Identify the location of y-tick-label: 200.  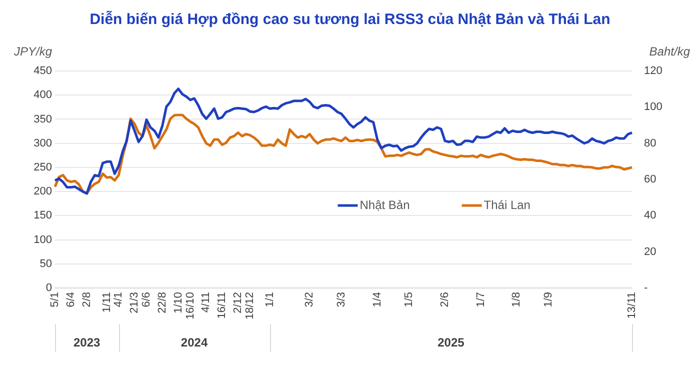
(43, 192).